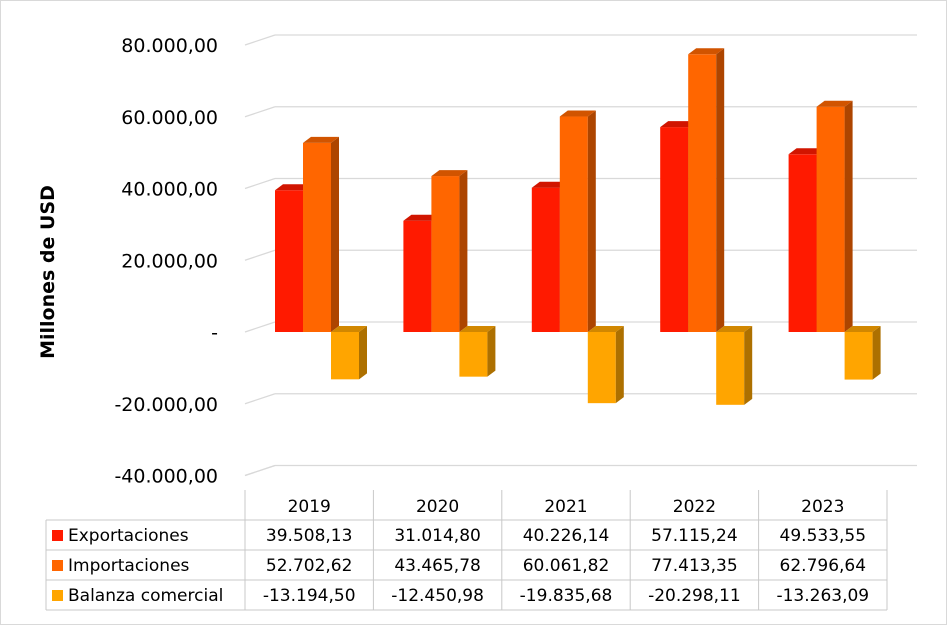 Image resolution: width=947 pixels, height=625 pixels. I want to click on y-tick-label: -, so click(214, 333).